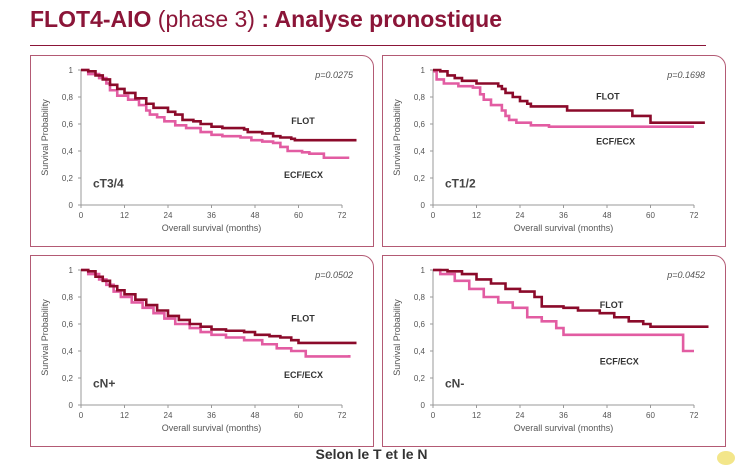 Image resolution: width=743 pixels, height=469 pixels. Describe the element at coordinates (726, 458) in the screenshot. I see `decorative-logo` at that location.